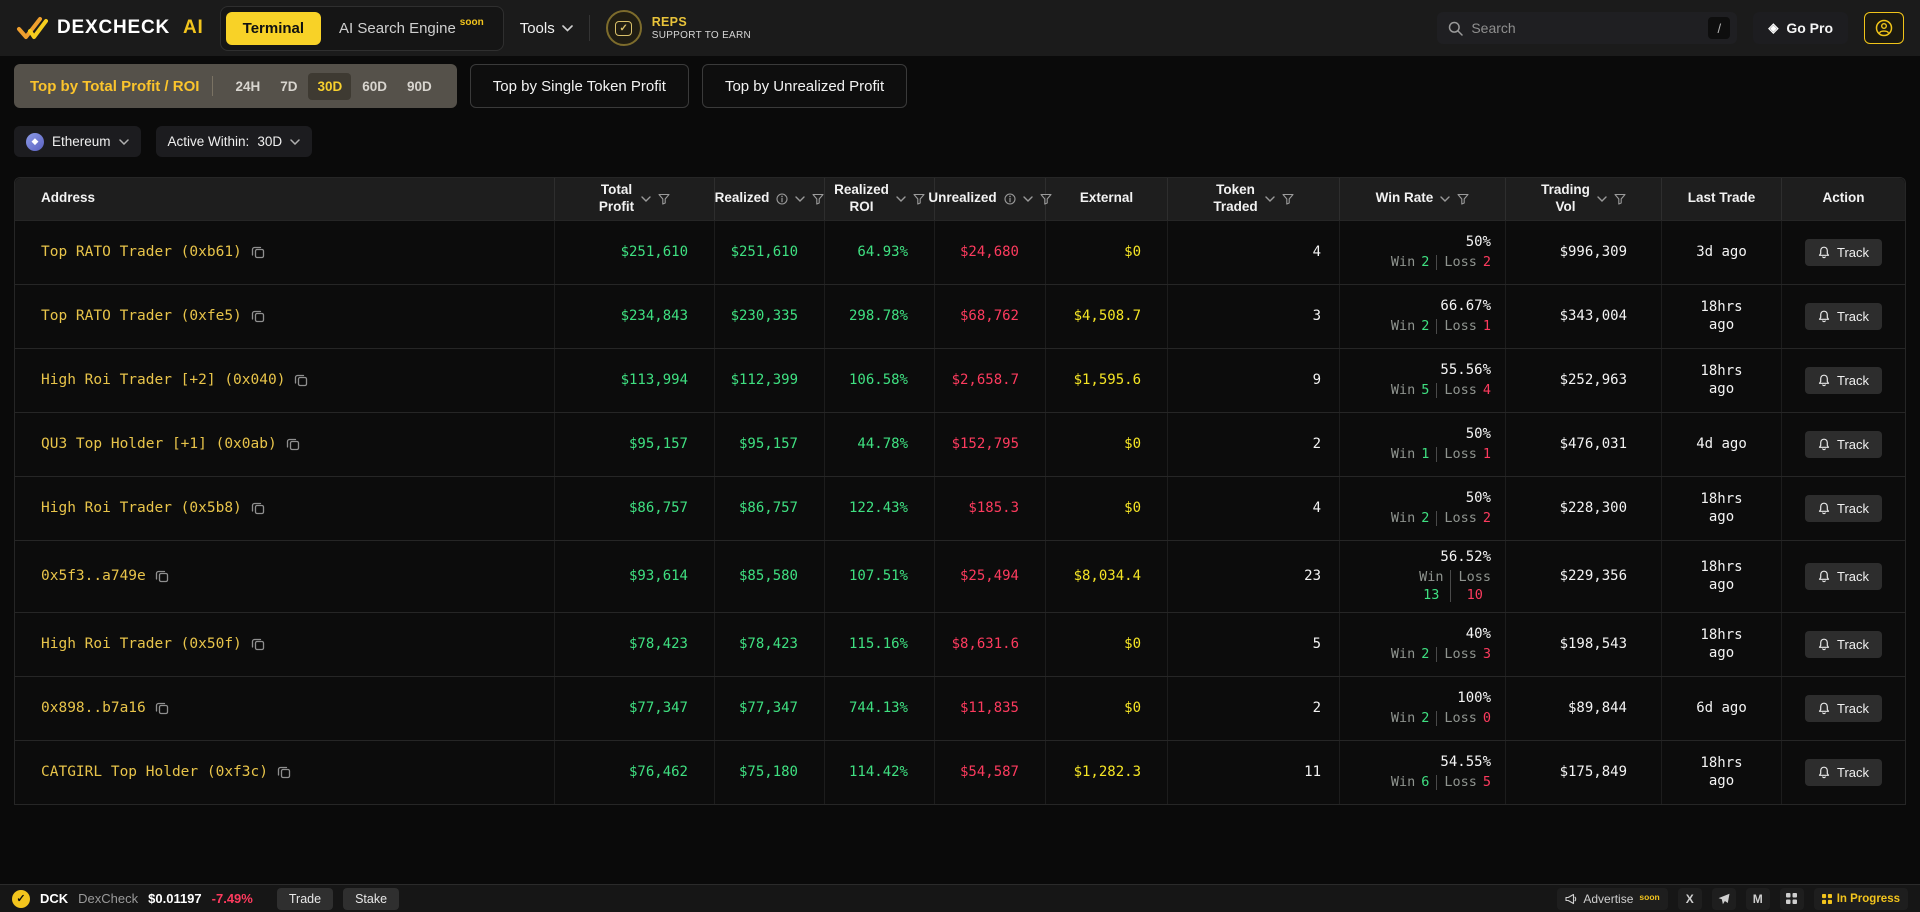  What do you see at coordinates (880, 199) in the screenshot?
I see `column-header-realized-roi: Realized ROI` at bounding box center [880, 199].